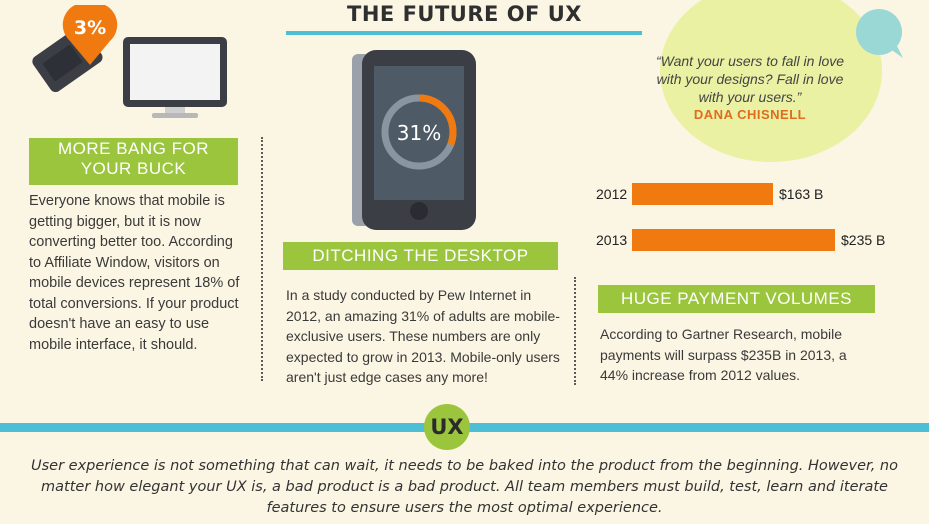 The width and height of the screenshot is (929, 524). I want to click on payment-volumes-banner: HUGE PAYMENT VOLUMES, so click(736, 299).